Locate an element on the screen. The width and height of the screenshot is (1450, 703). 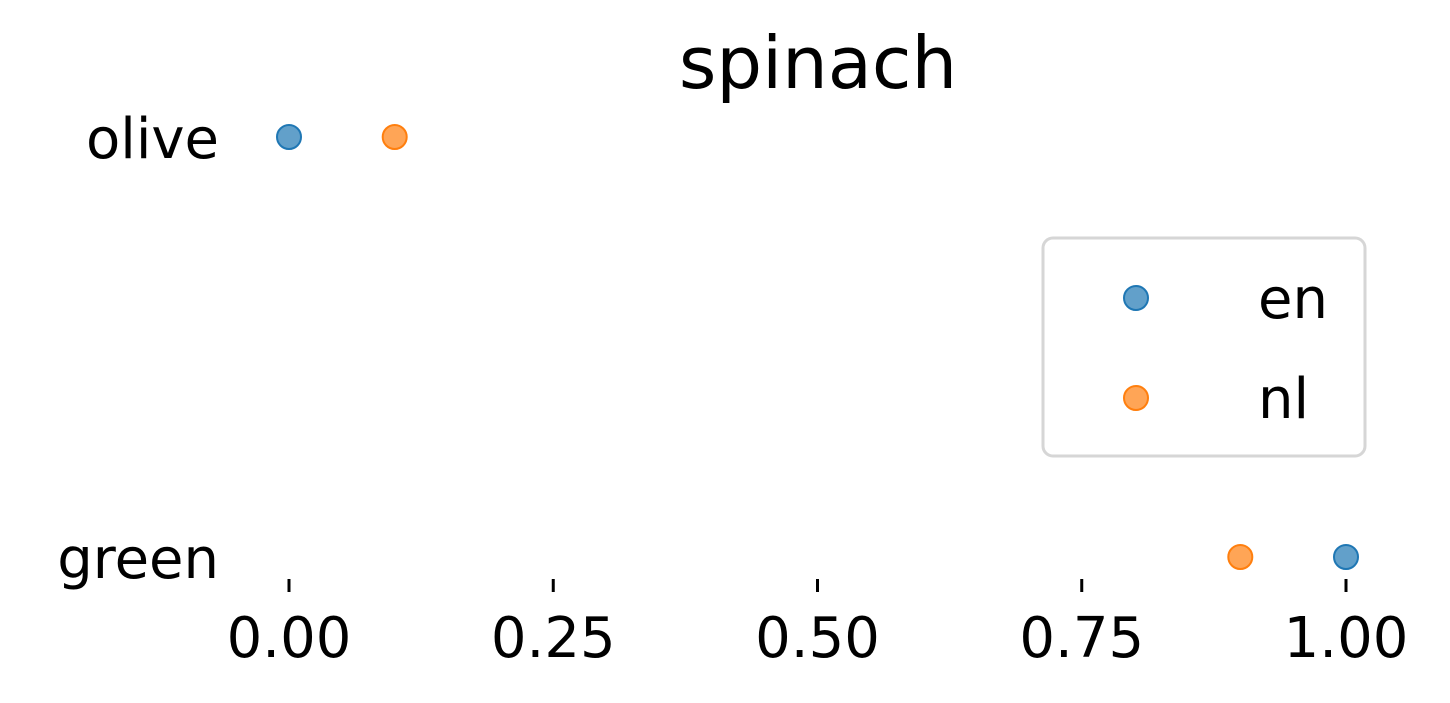
legend-label-nl: nl is located at coordinates (1283, 399).